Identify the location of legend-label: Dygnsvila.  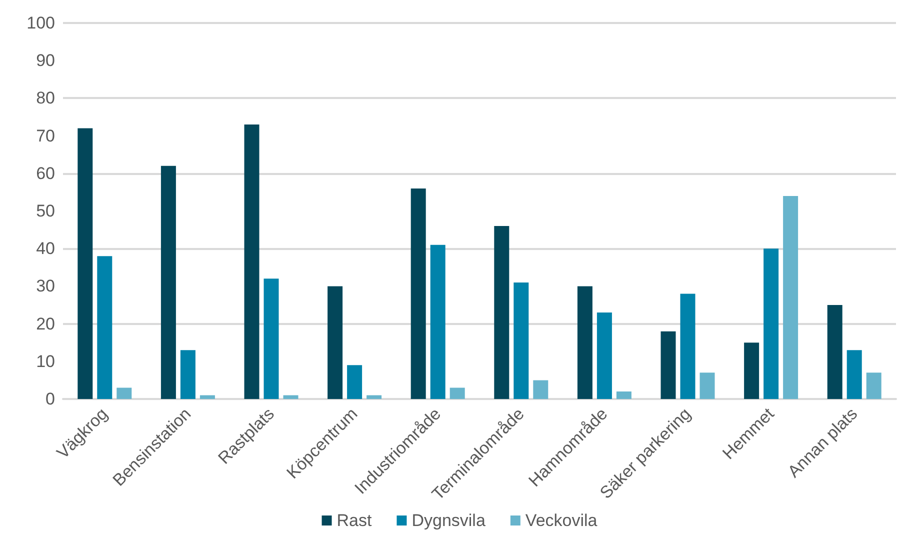
(449, 520).